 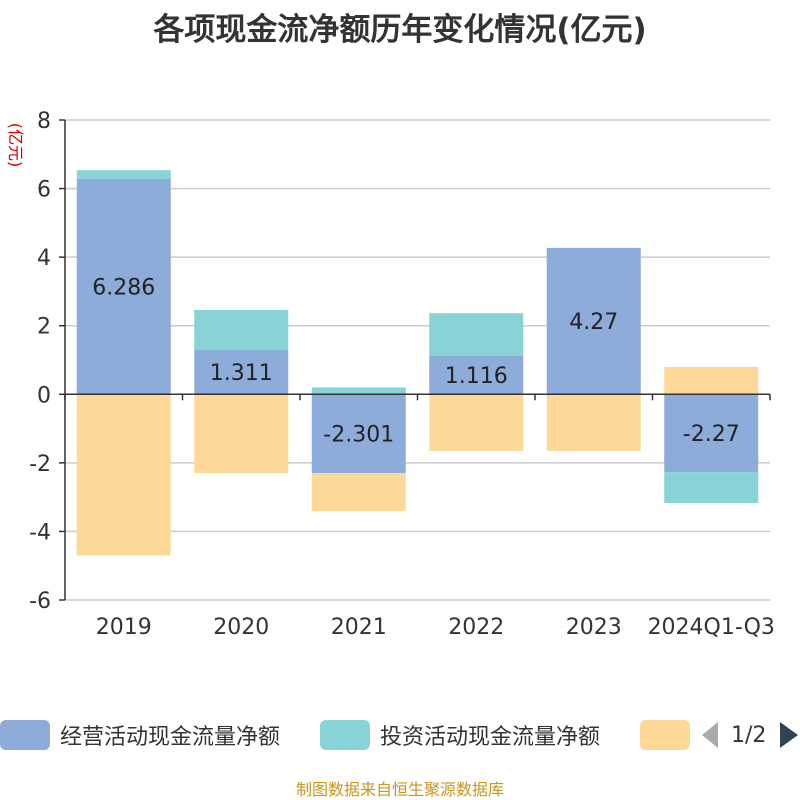 What do you see at coordinates (490, 737) in the screenshot?
I see `legend-label-investing: 投资活动现金流量净额` at bounding box center [490, 737].